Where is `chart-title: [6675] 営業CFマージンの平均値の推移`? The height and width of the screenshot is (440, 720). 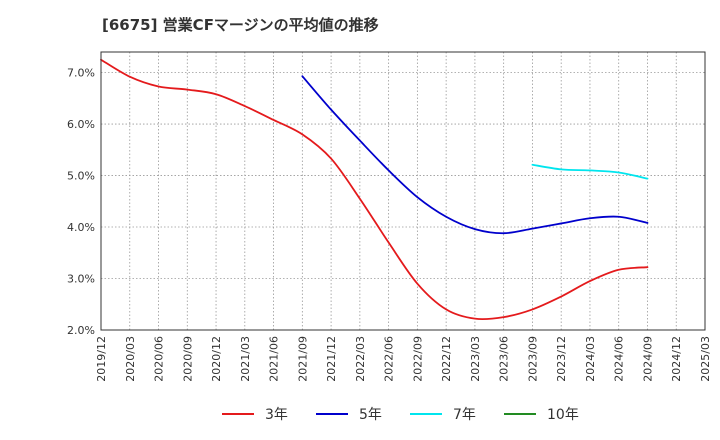 chart-title: [6675] 営業CFマージンの平均値の推移 is located at coordinates (240, 25).